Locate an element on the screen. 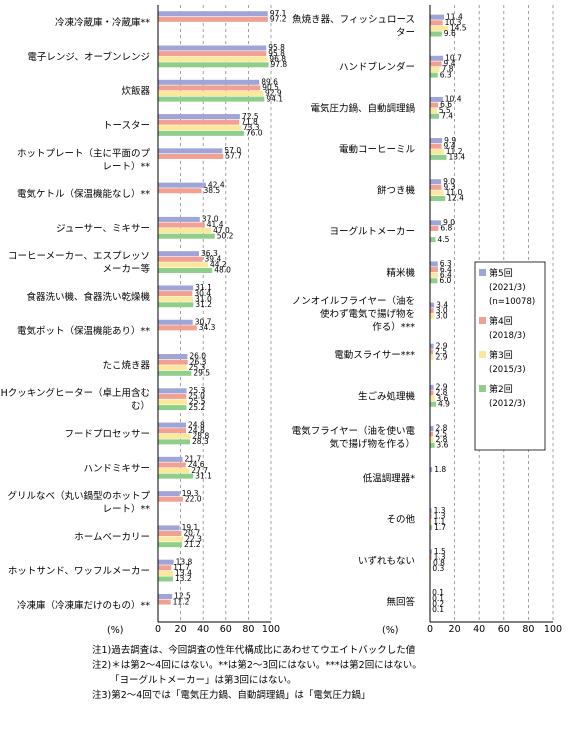 The height and width of the screenshot is (730, 579). category-label: ジューサー、ミキサー is located at coordinates (103, 228).